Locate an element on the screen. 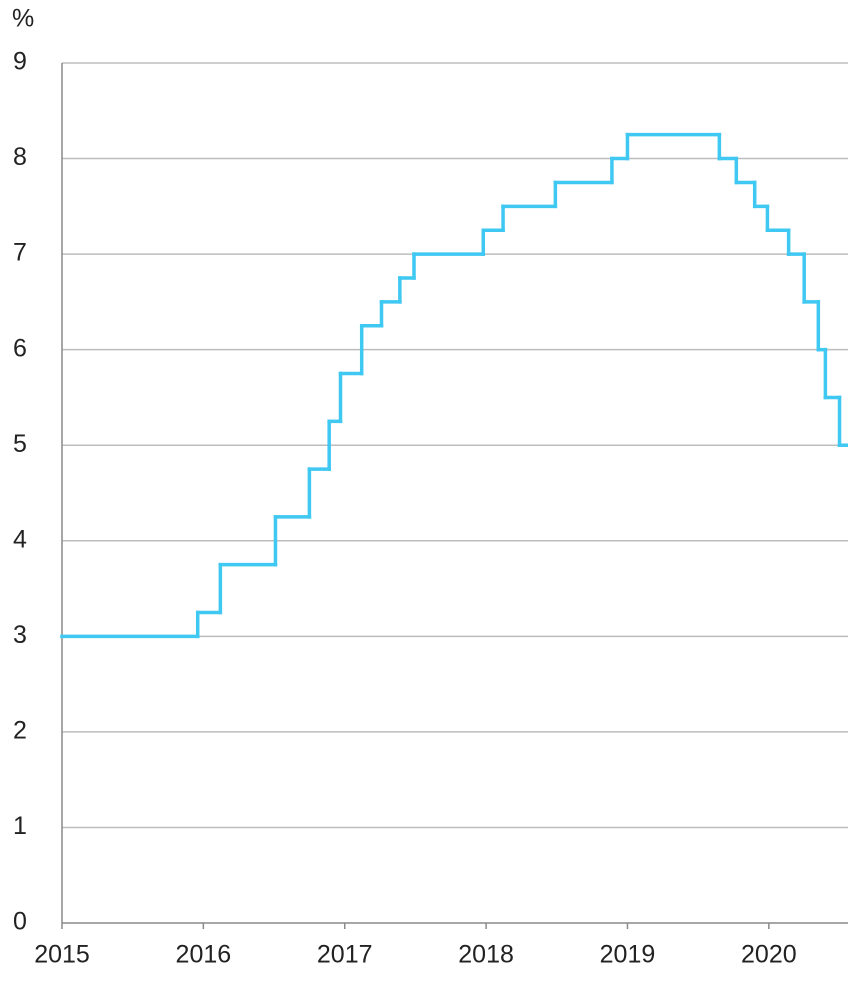  y-tick-label: 5 is located at coordinates (20, 444).